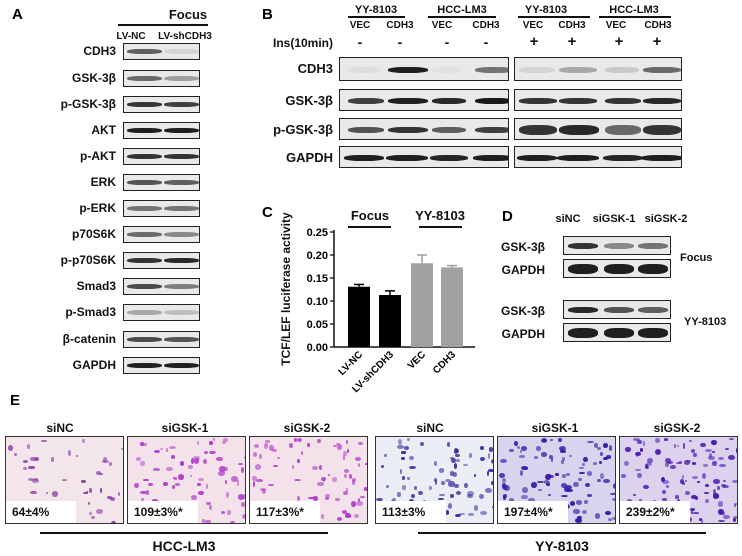  Describe the element at coordinates (658, 25) in the screenshot. I see `panel-b-col-8: CDH3` at that location.